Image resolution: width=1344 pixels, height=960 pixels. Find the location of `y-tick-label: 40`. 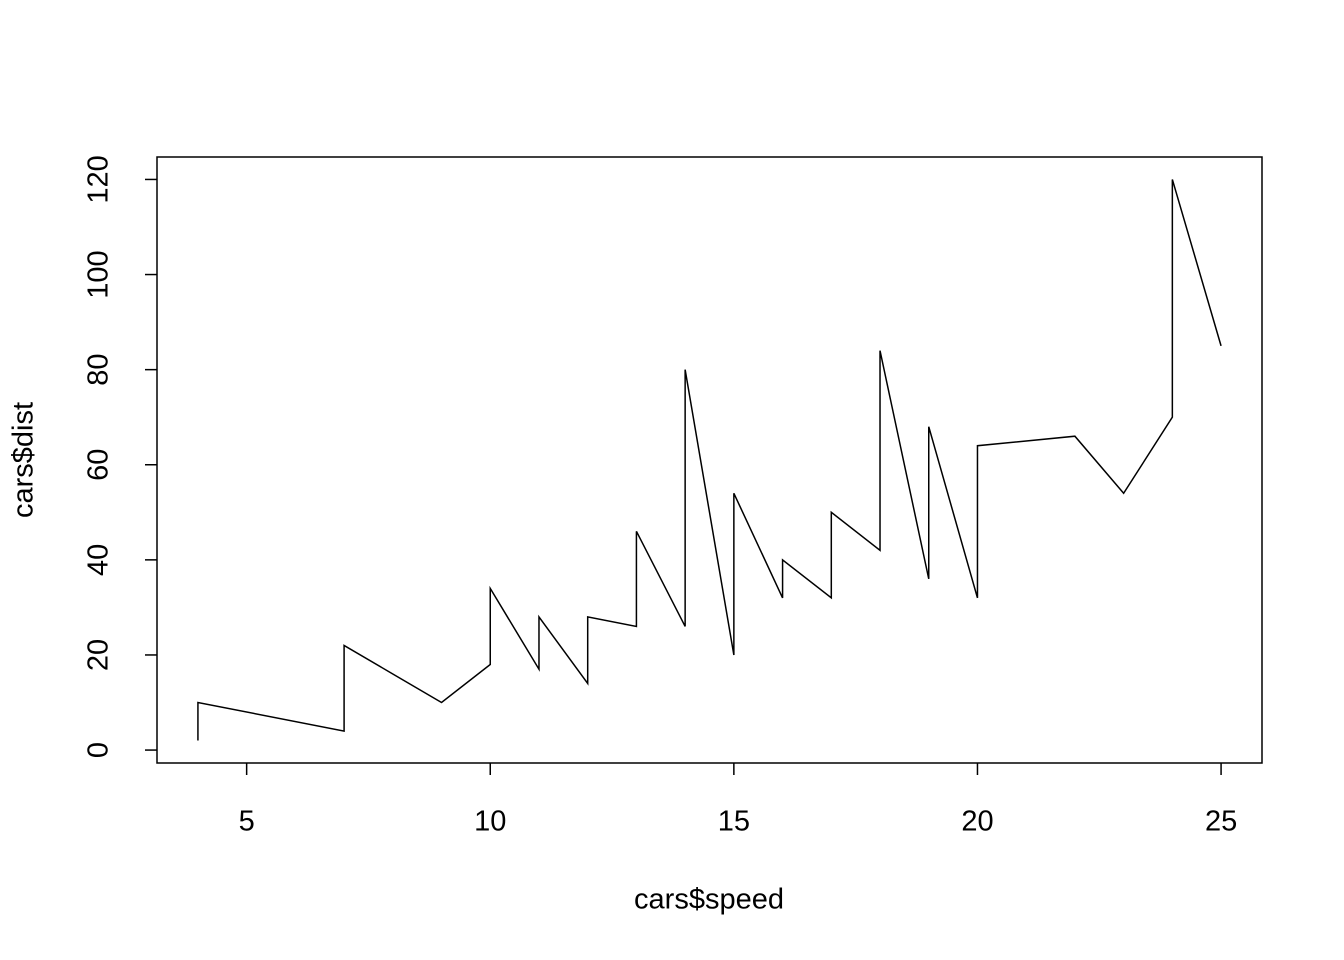

y-tick-label: 40 is located at coordinates (99, 560).